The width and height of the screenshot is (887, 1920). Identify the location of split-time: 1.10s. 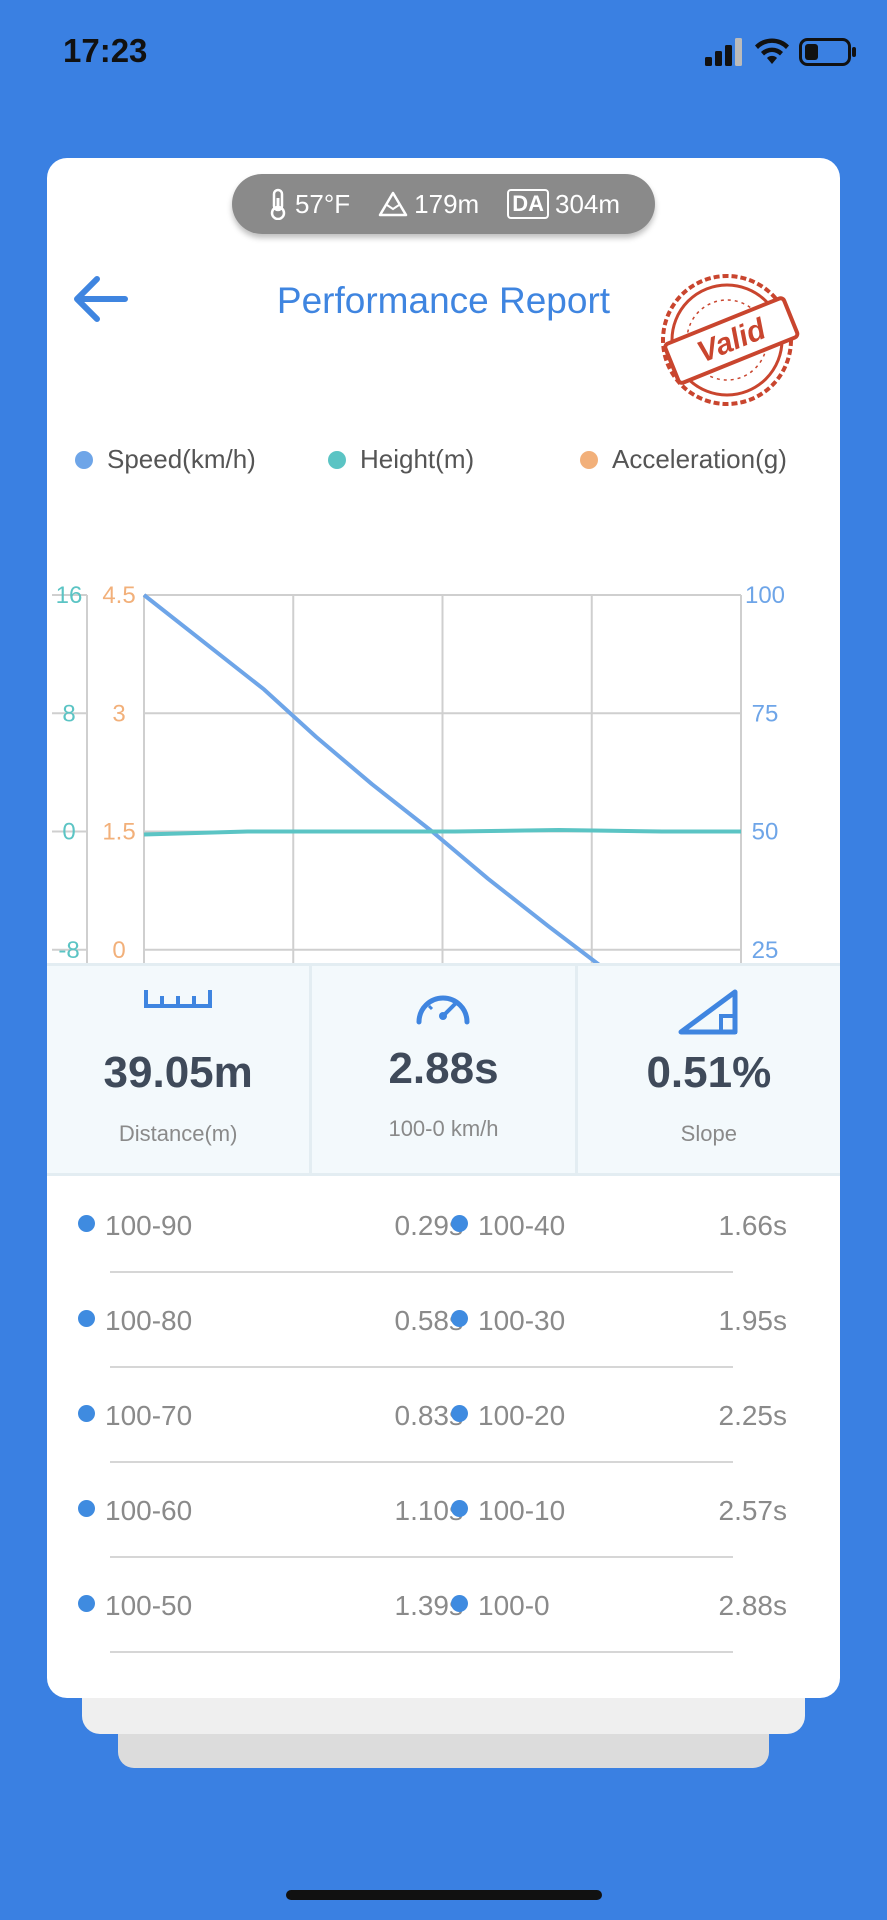
(429, 1510).